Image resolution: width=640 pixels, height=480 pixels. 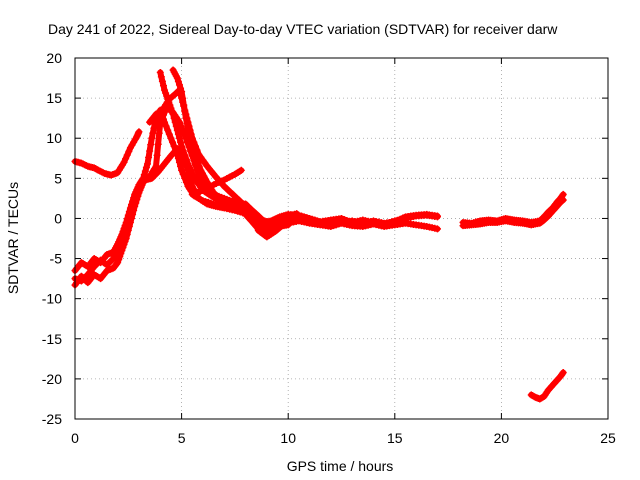 I want to click on x-tick-label: 0, so click(x=75, y=438).